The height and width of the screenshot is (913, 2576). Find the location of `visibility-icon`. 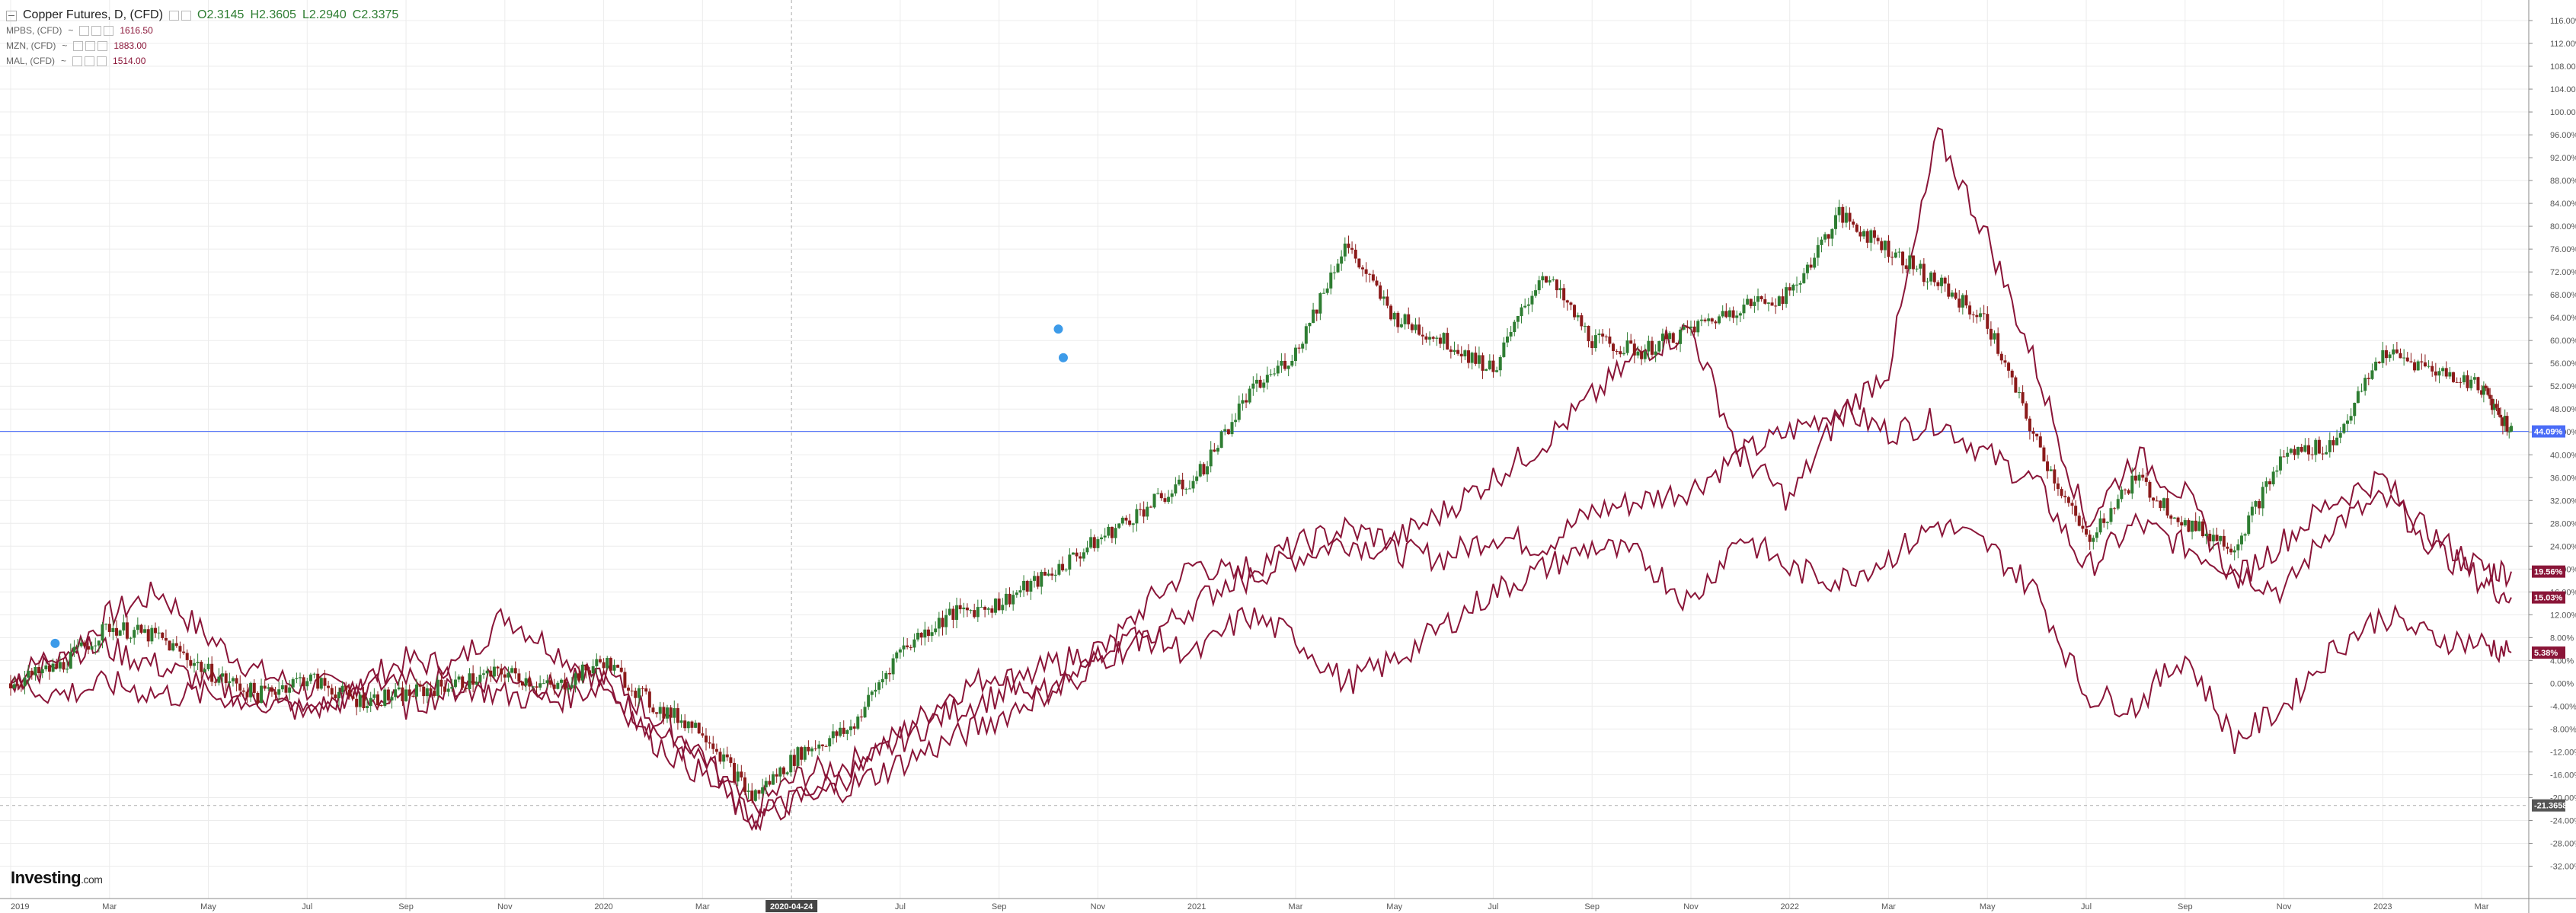

visibility-icon is located at coordinates (174, 15).